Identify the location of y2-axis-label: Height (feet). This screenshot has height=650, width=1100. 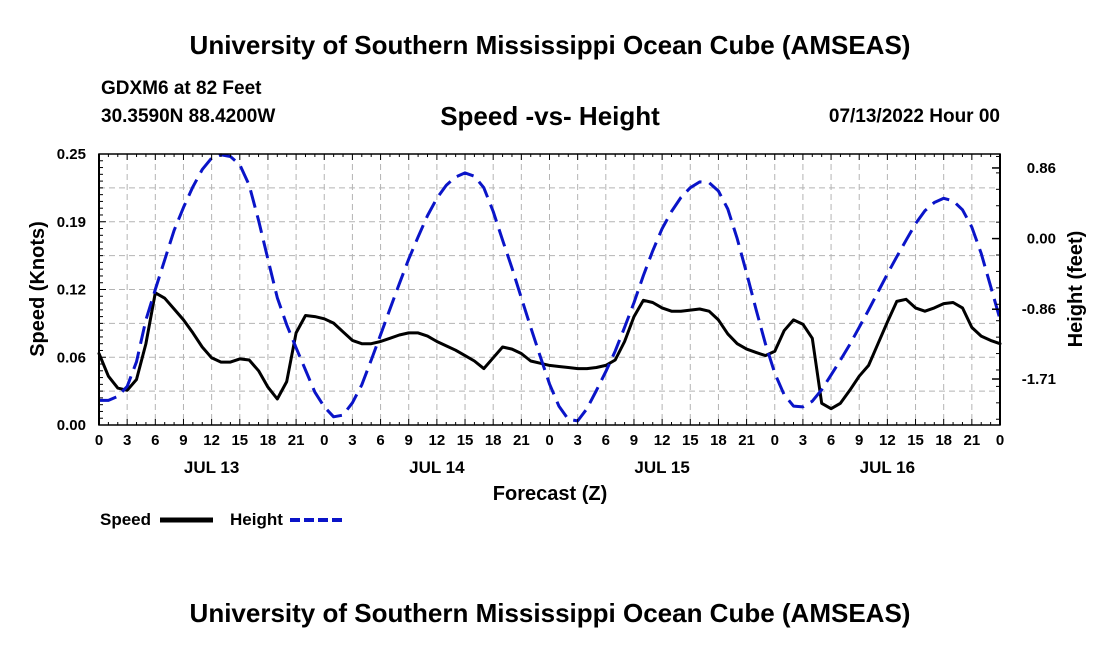
(1076, 289).